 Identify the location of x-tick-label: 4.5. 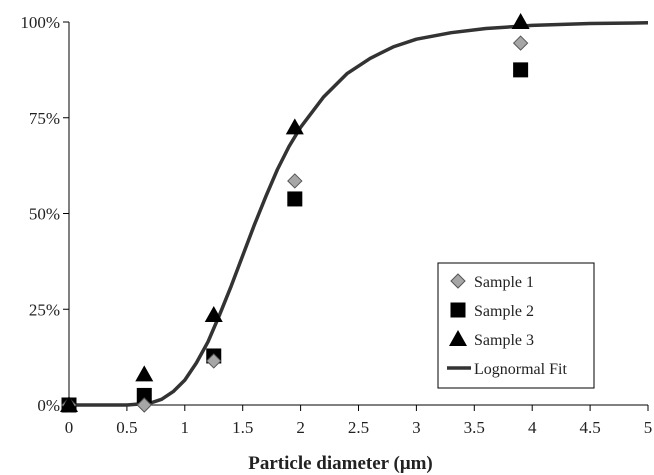
(589, 427).